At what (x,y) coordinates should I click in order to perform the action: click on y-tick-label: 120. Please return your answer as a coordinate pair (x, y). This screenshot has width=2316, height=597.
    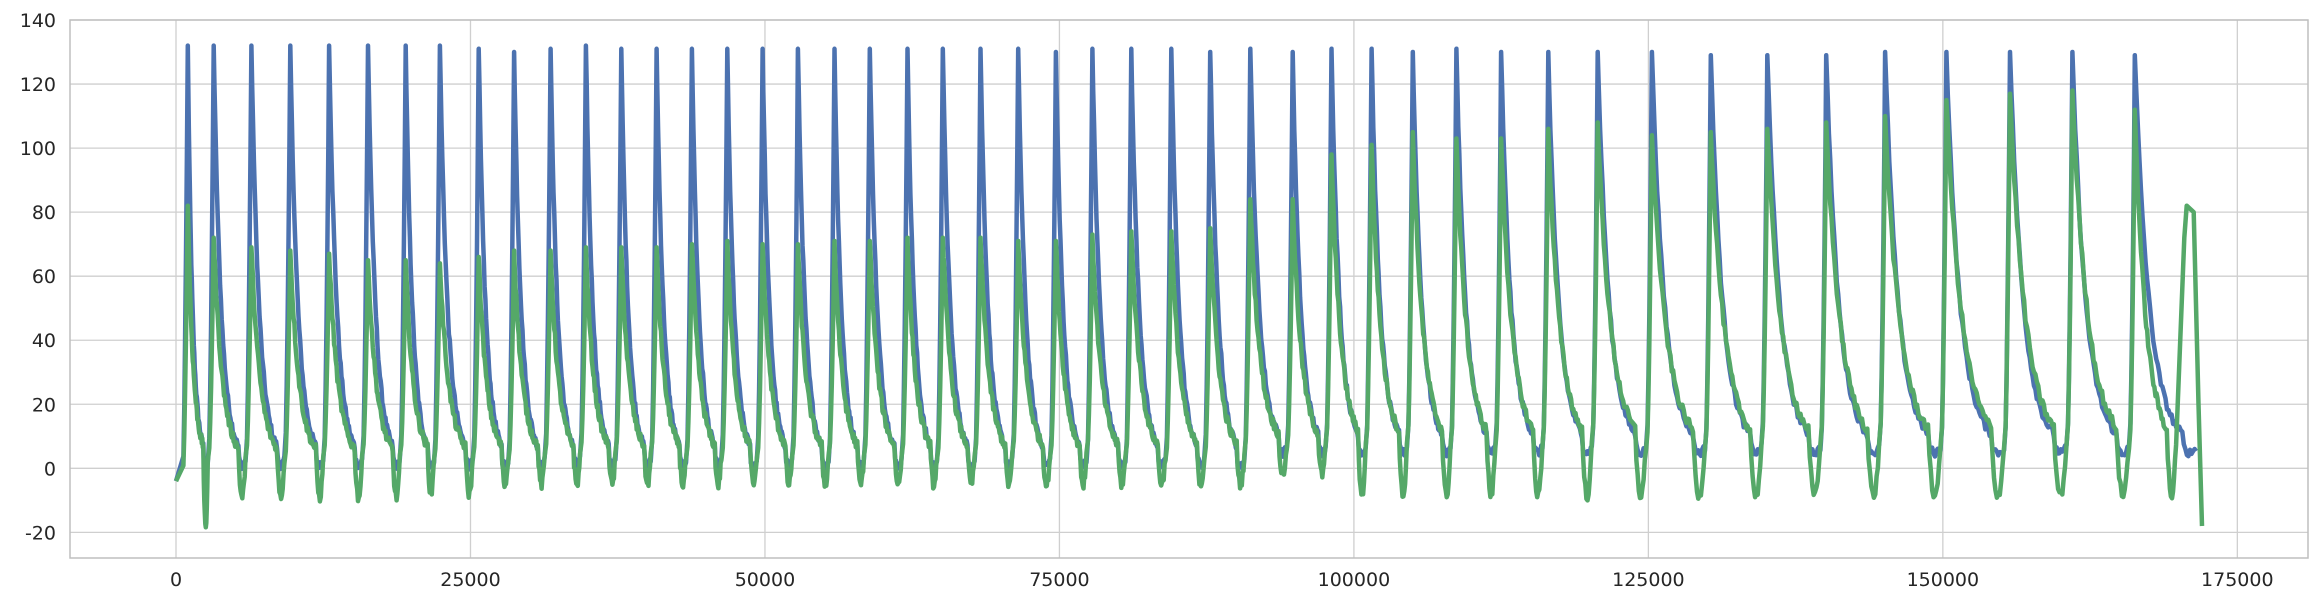
    Looking at the image, I should click on (38, 85).